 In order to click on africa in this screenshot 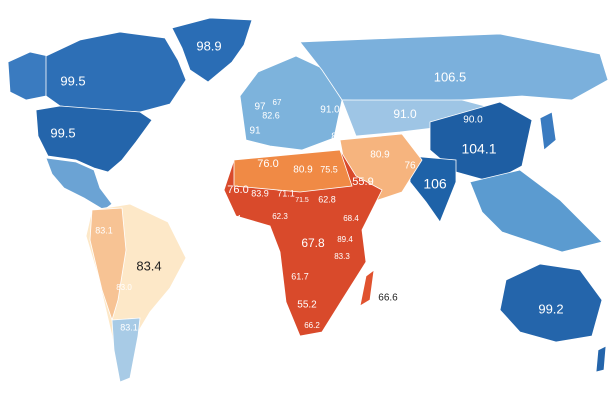, I will do `click(303, 243)`.